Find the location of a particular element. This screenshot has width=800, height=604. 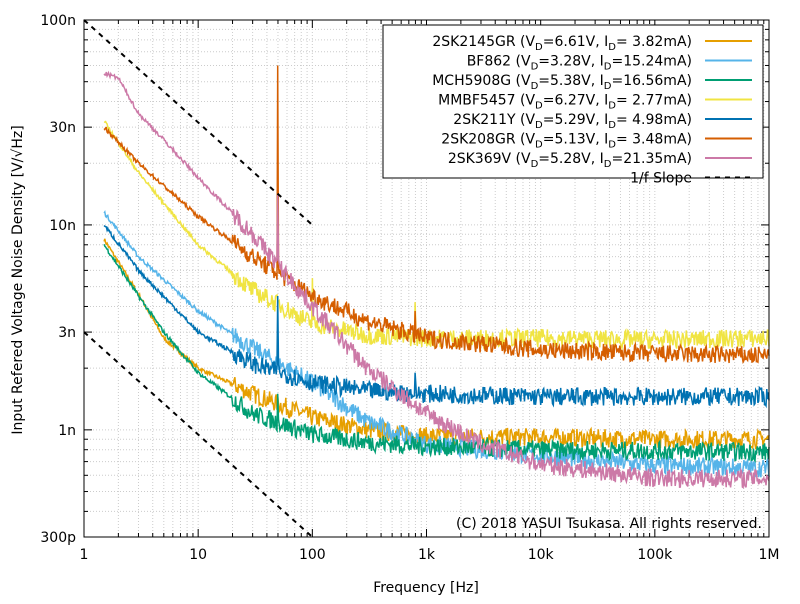

legend-label: 2SK369V (VD=5.28V, ID=21.35mA) is located at coordinates (570, 160).